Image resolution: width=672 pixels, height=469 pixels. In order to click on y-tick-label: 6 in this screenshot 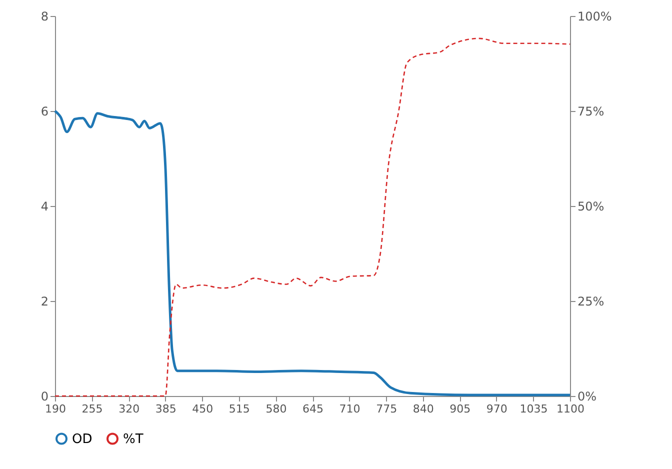, I will do `click(44, 111)`.